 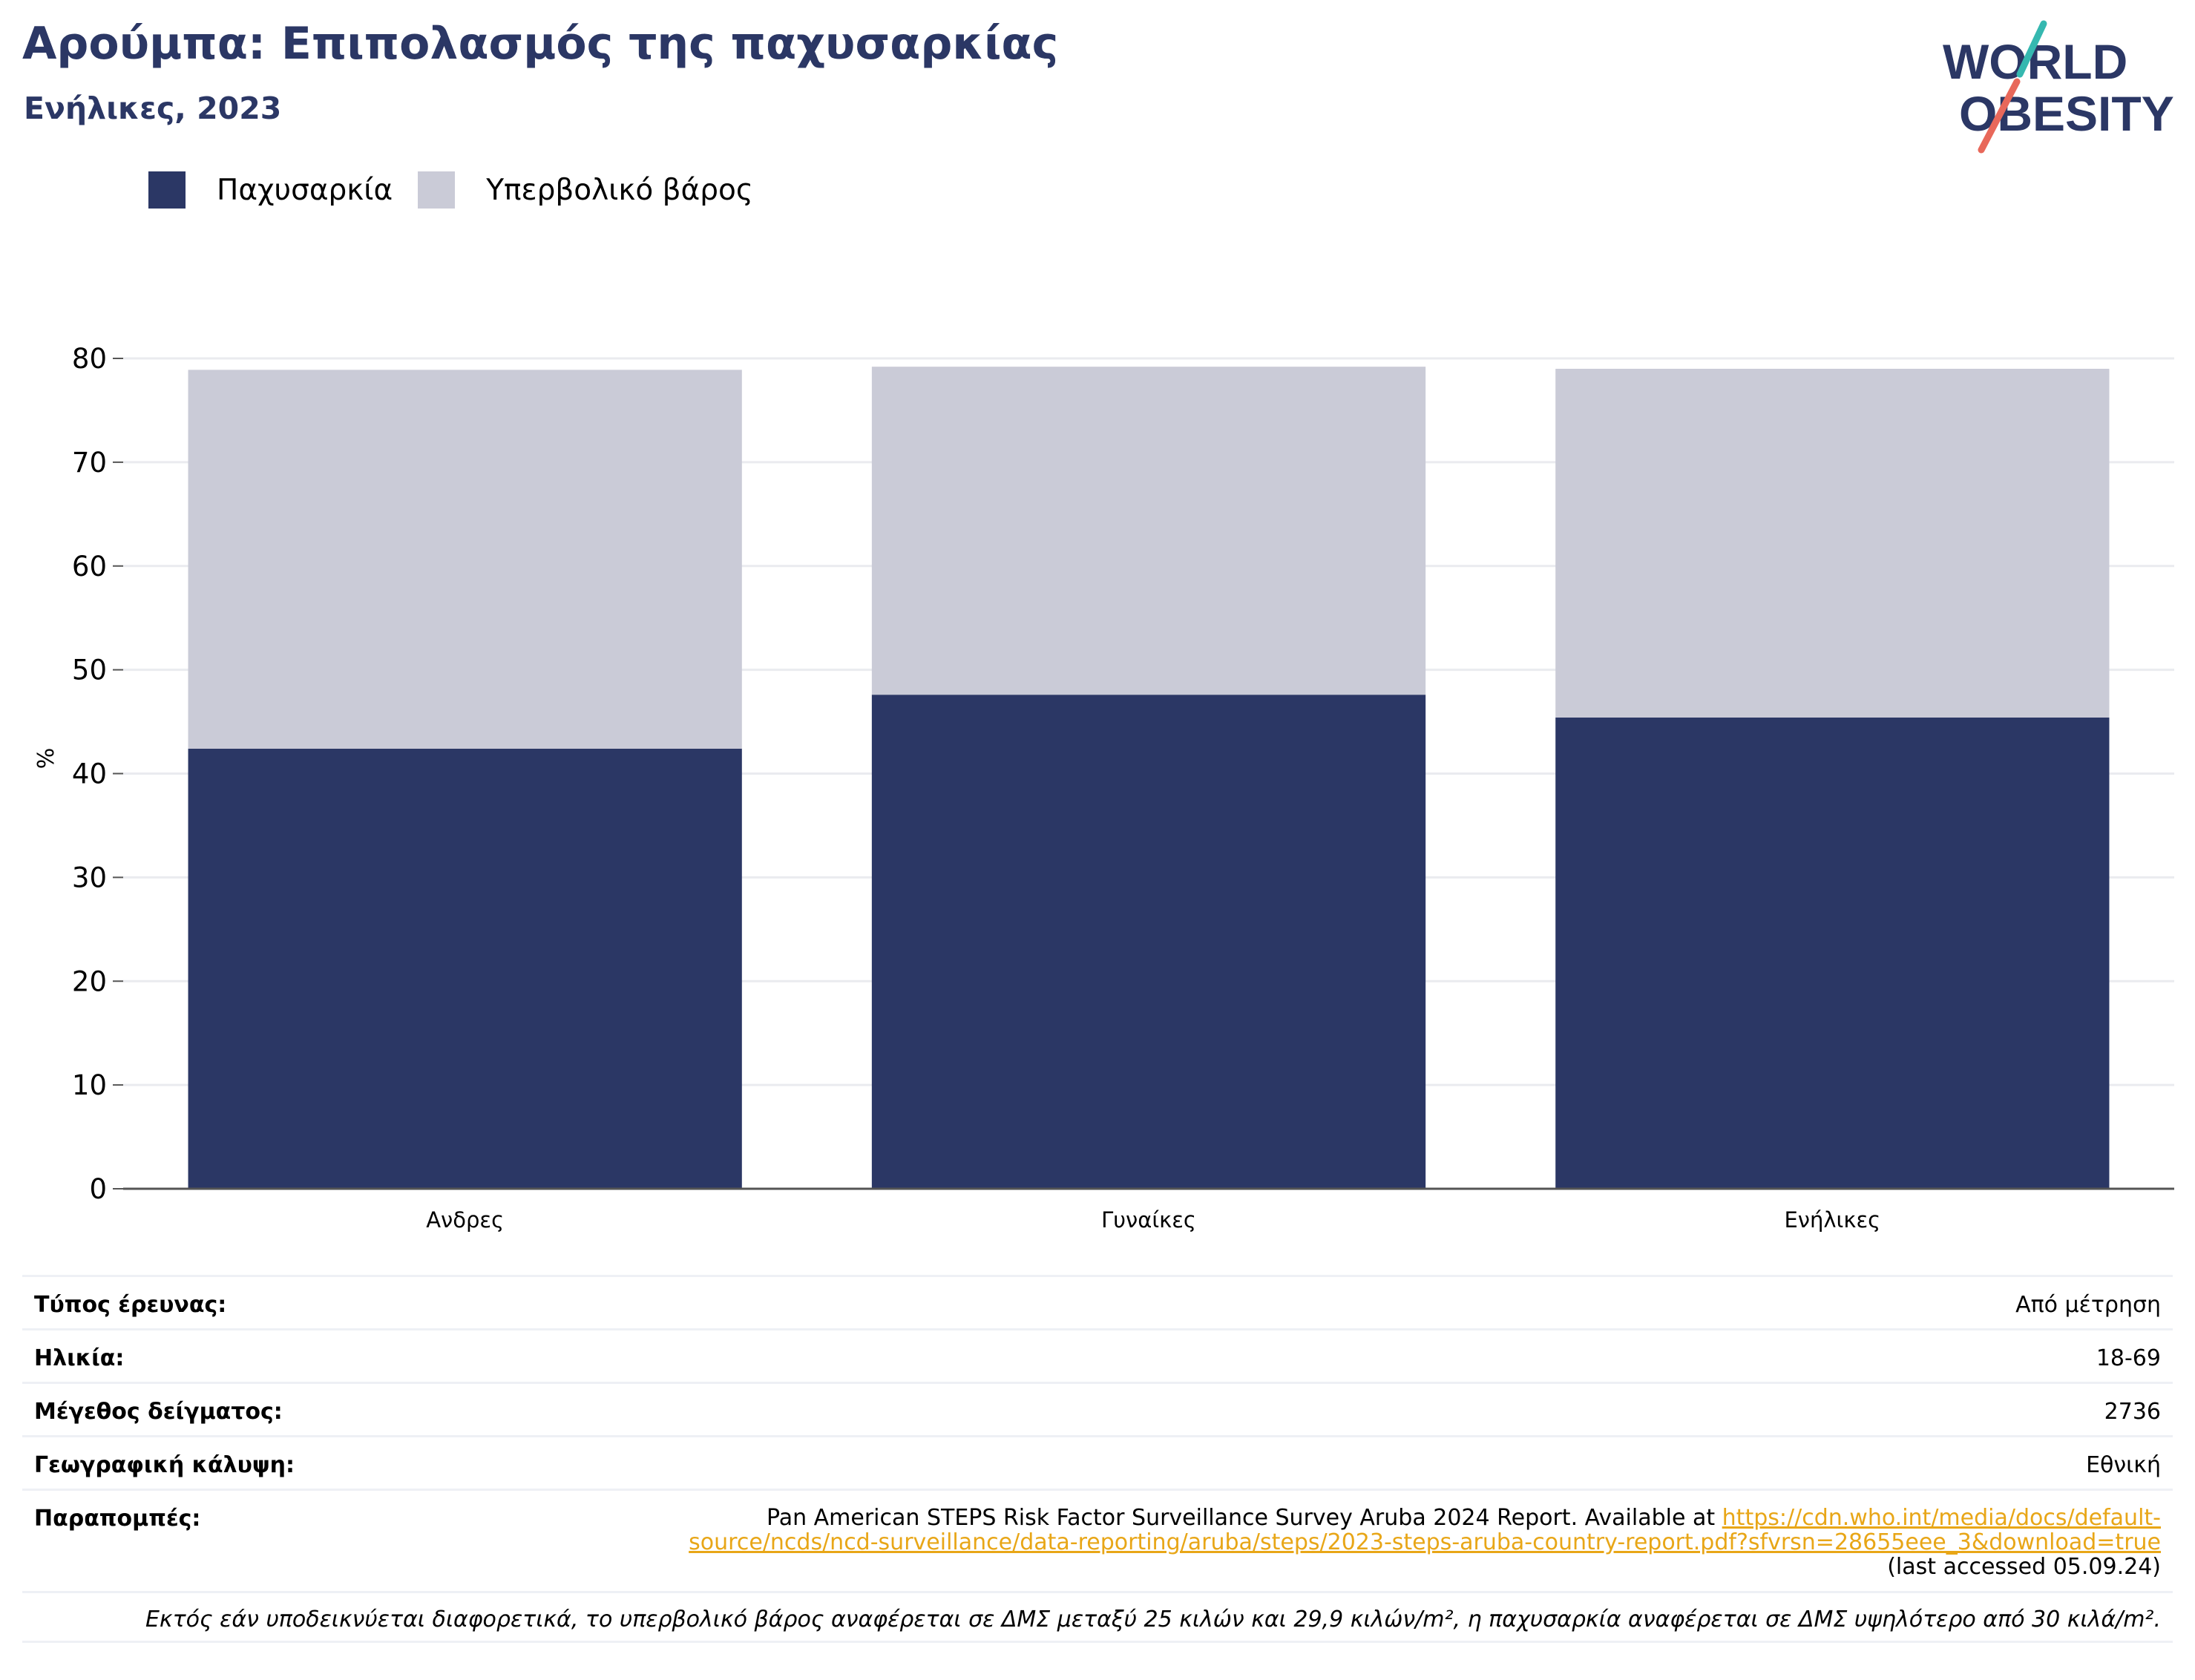 I want to click on y-tick-label-50: 50, so click(x=90, y=670).